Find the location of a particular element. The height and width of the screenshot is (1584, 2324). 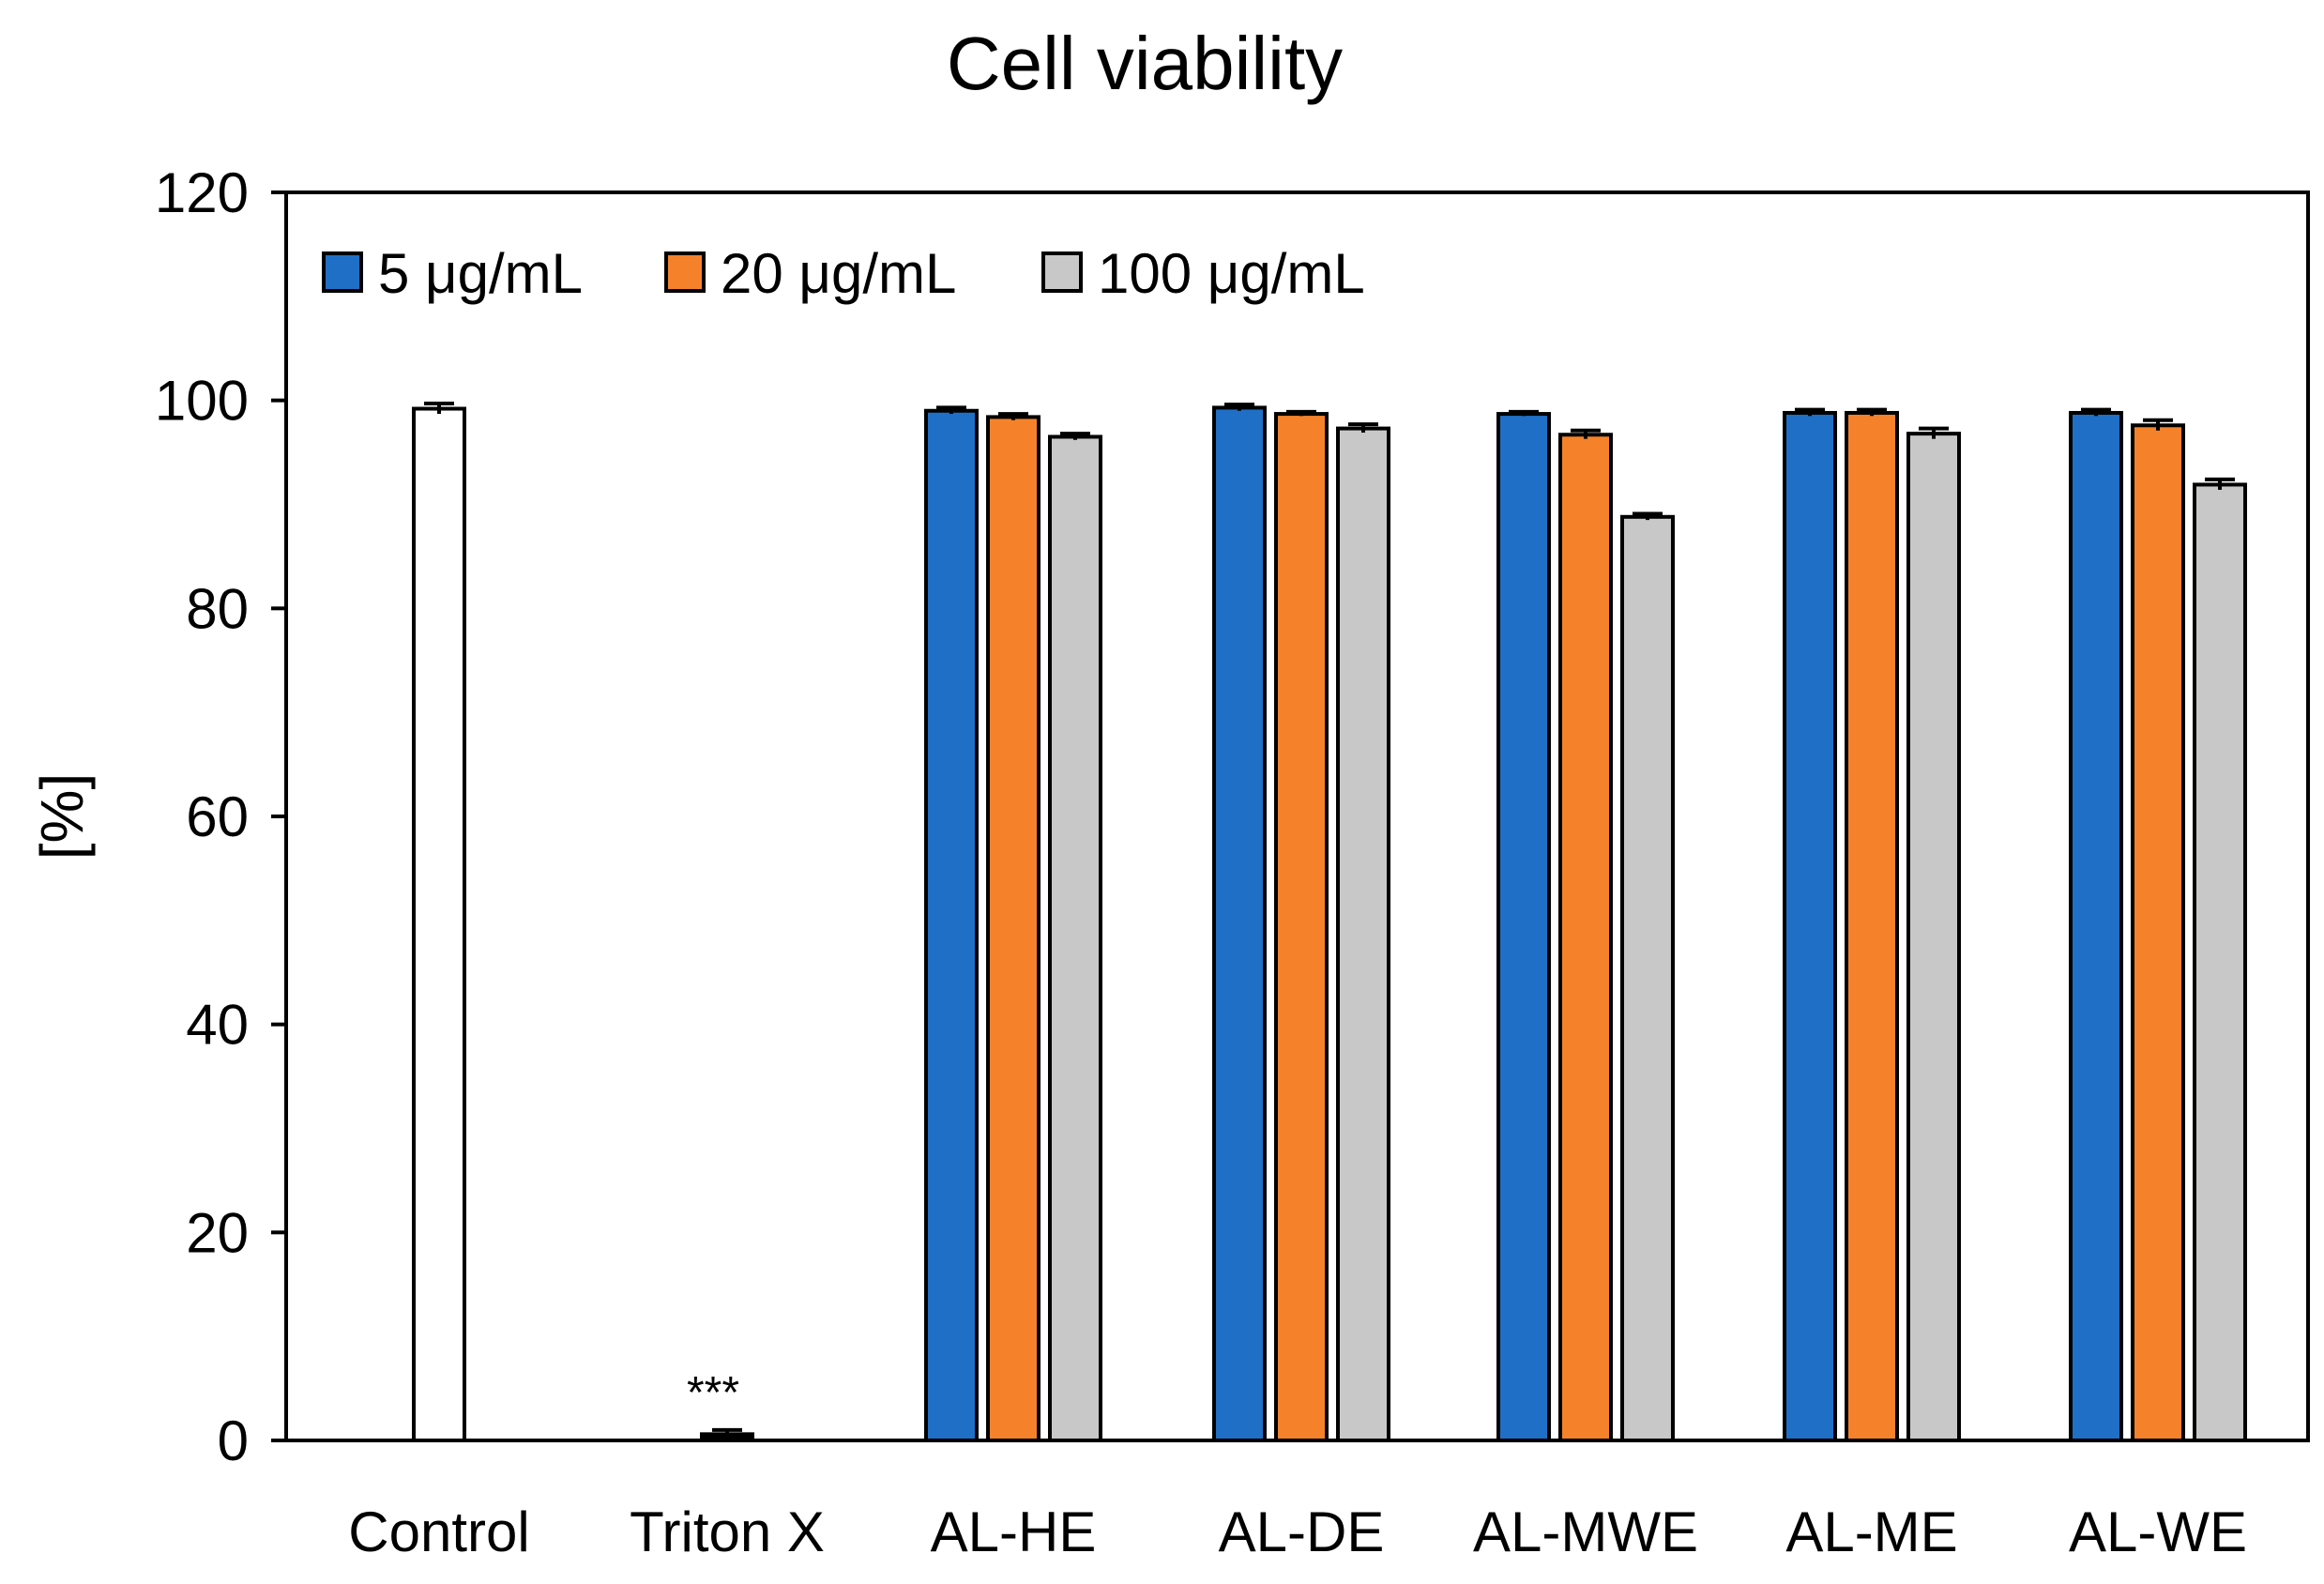

x-category-label: Triton X is located at coordinates (727, 1532).